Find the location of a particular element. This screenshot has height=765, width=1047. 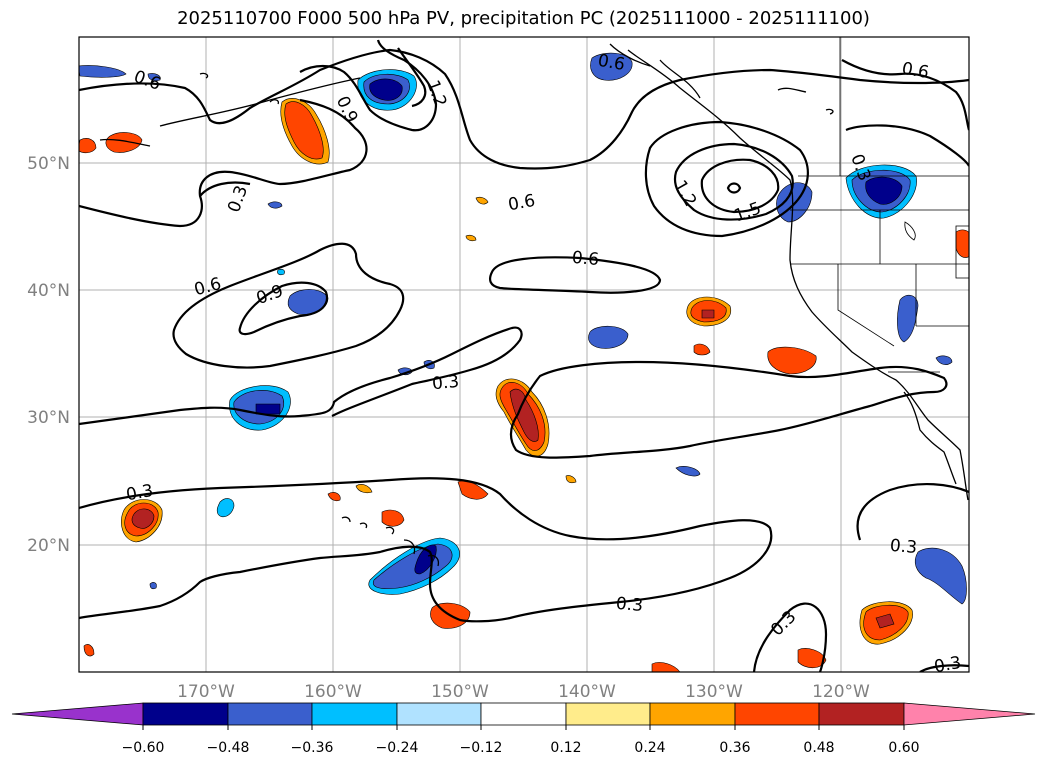

neg-blob-mid-ocean is located at coordinates (608, 337).